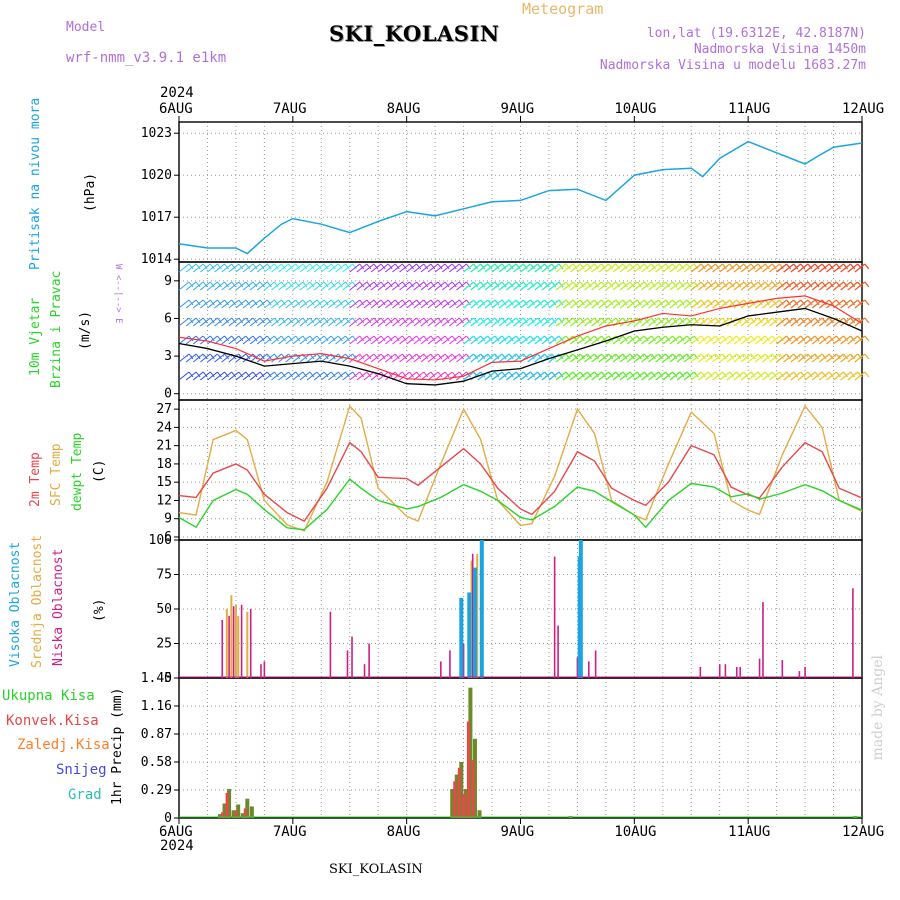  I want to click on wind-compass: W <--|--> E, so click(118, 294).